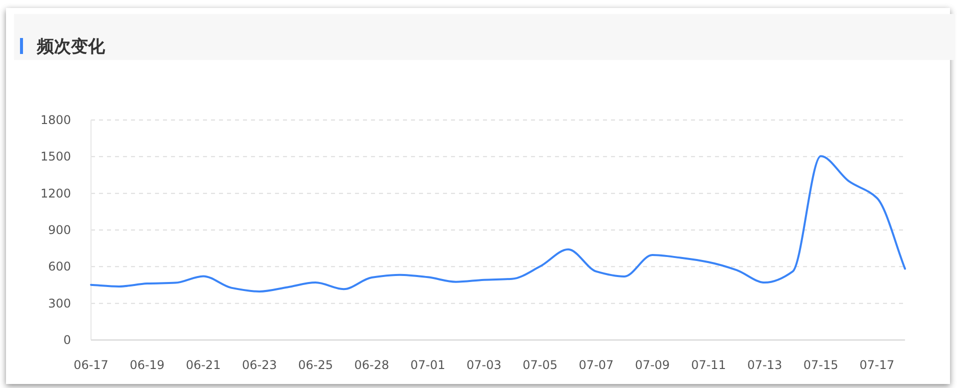  What do you see at coordinates (59, 267) in the screenshot?
I see `y-tick-label: 600` at bounding box center [59, 267].